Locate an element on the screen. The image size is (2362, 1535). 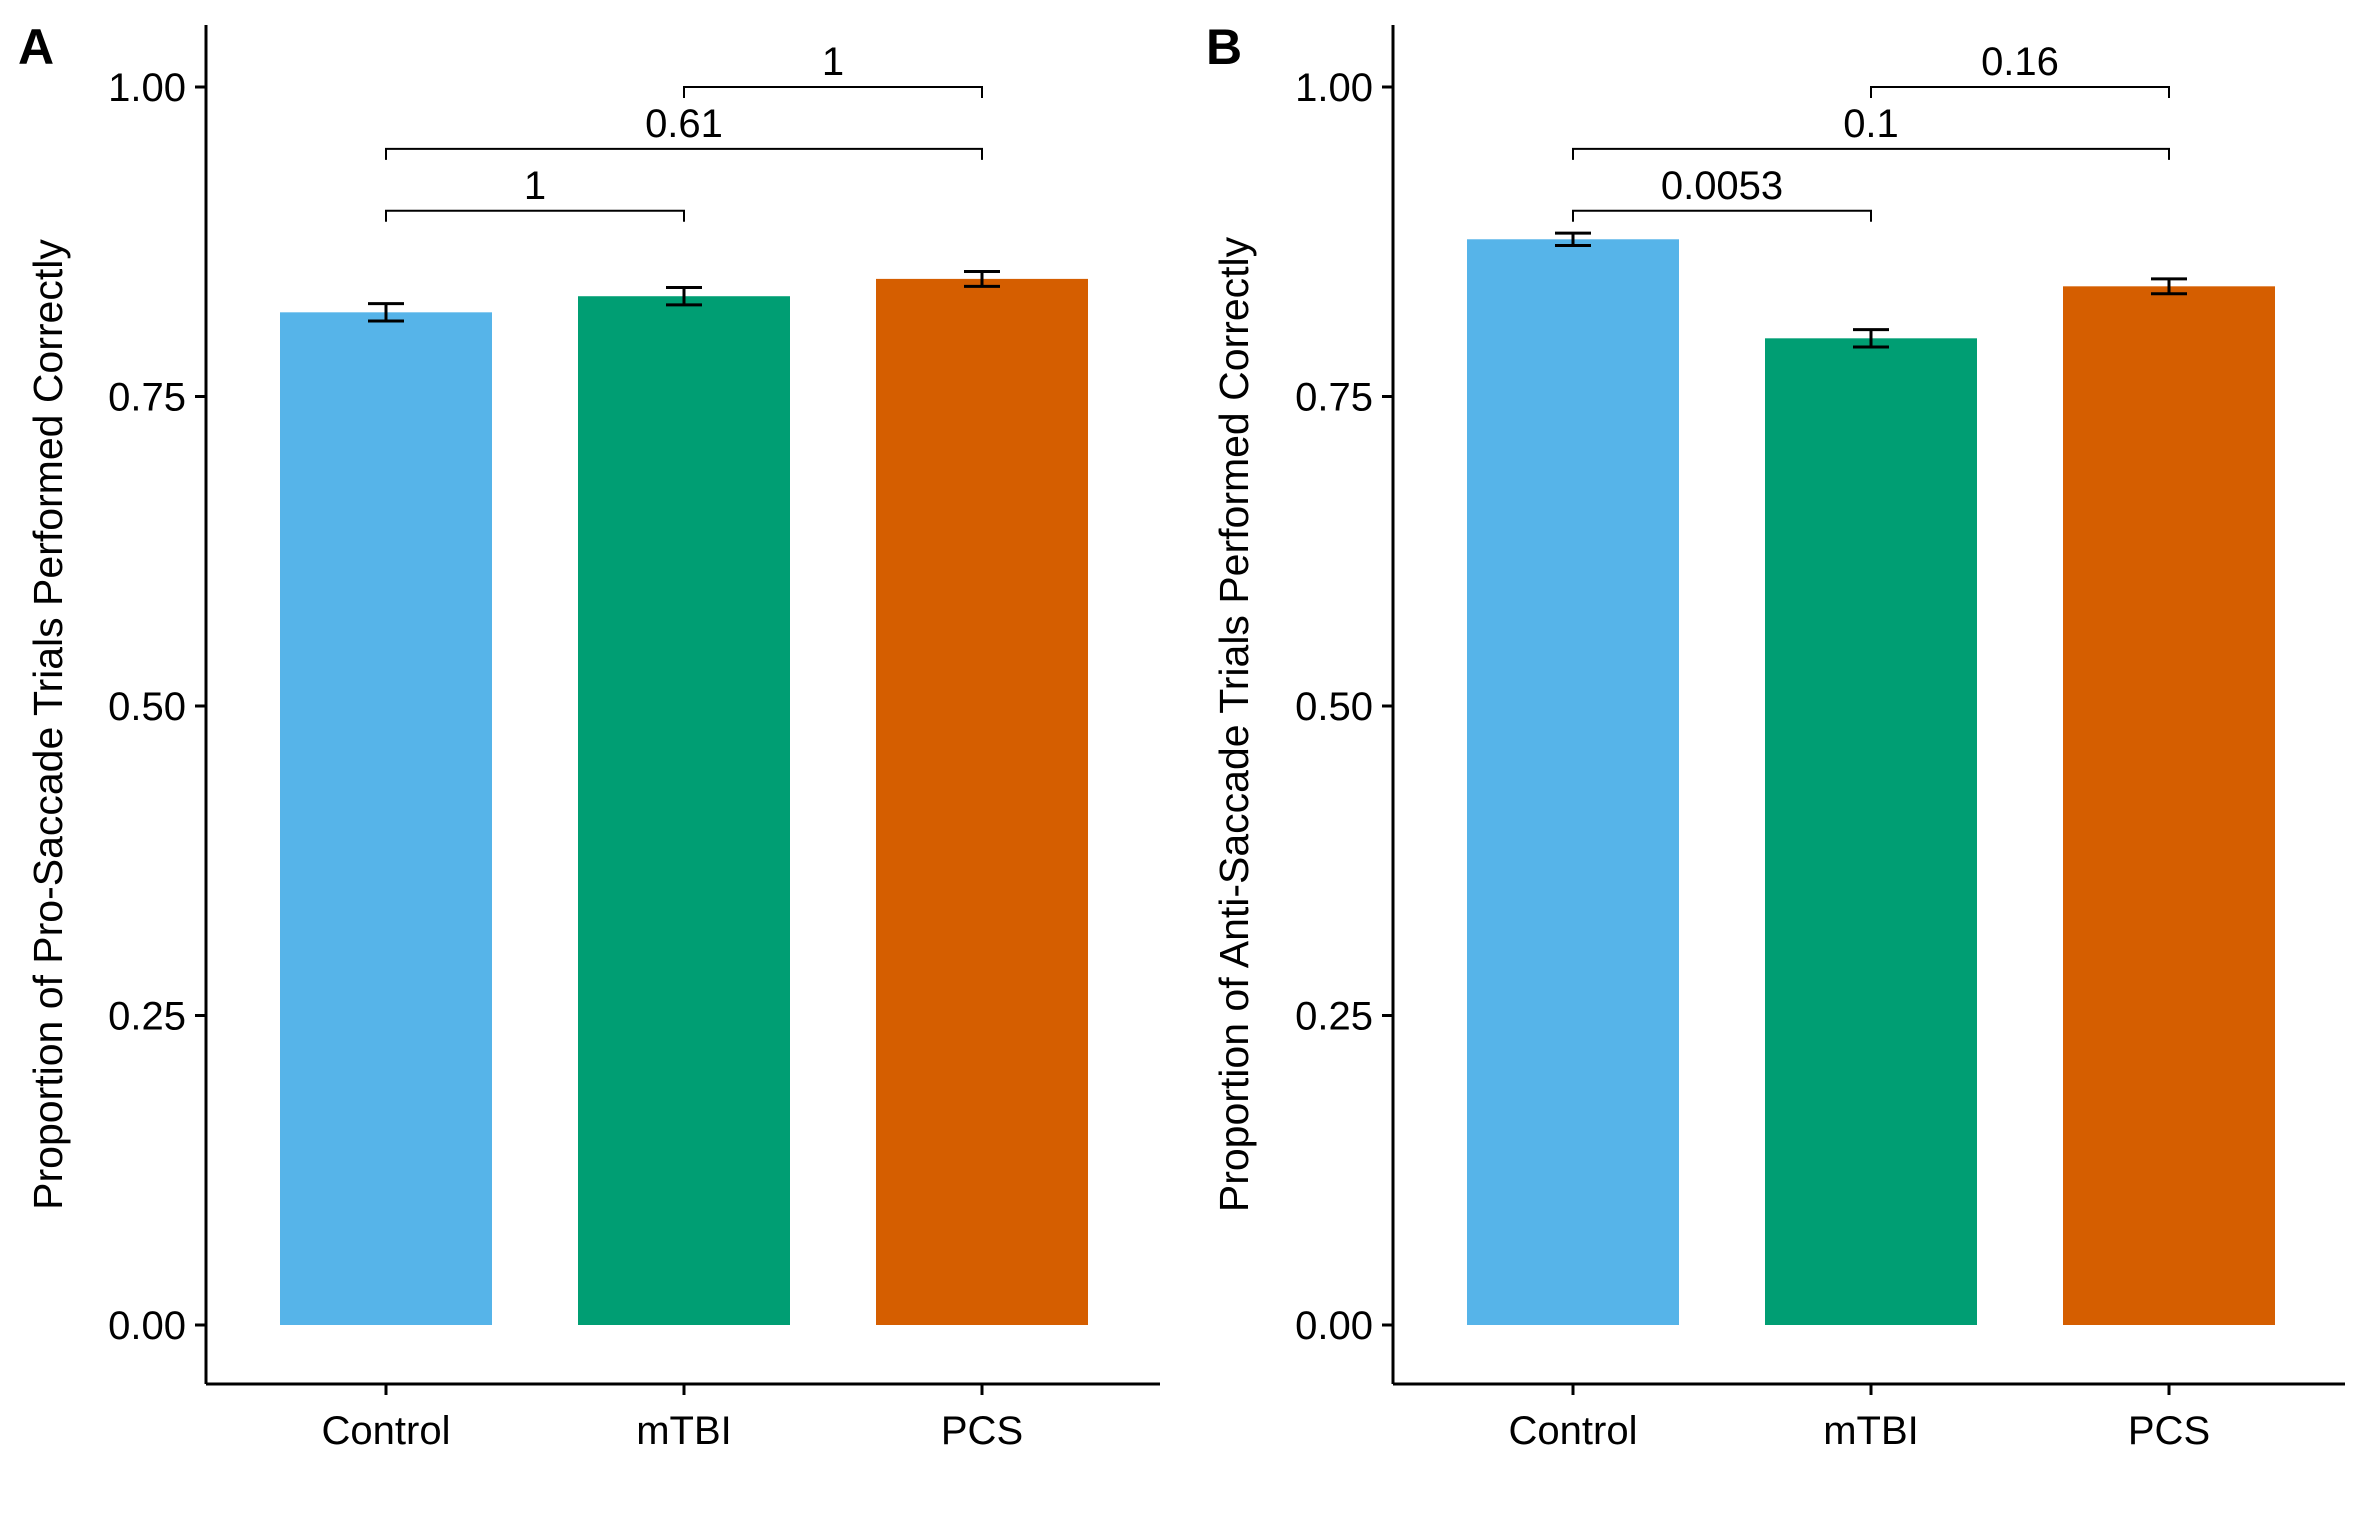
comparison-p-value: 0.1 is located at coordinates (1871, 124).